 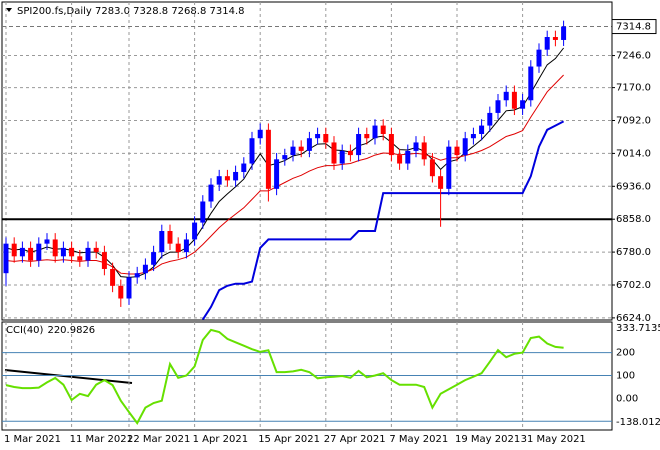 What do you see at coordinates (101, 439) in the screenshot?
I see `x-tick-label: 11 Mar 2021` at bounding box center [101, 439].